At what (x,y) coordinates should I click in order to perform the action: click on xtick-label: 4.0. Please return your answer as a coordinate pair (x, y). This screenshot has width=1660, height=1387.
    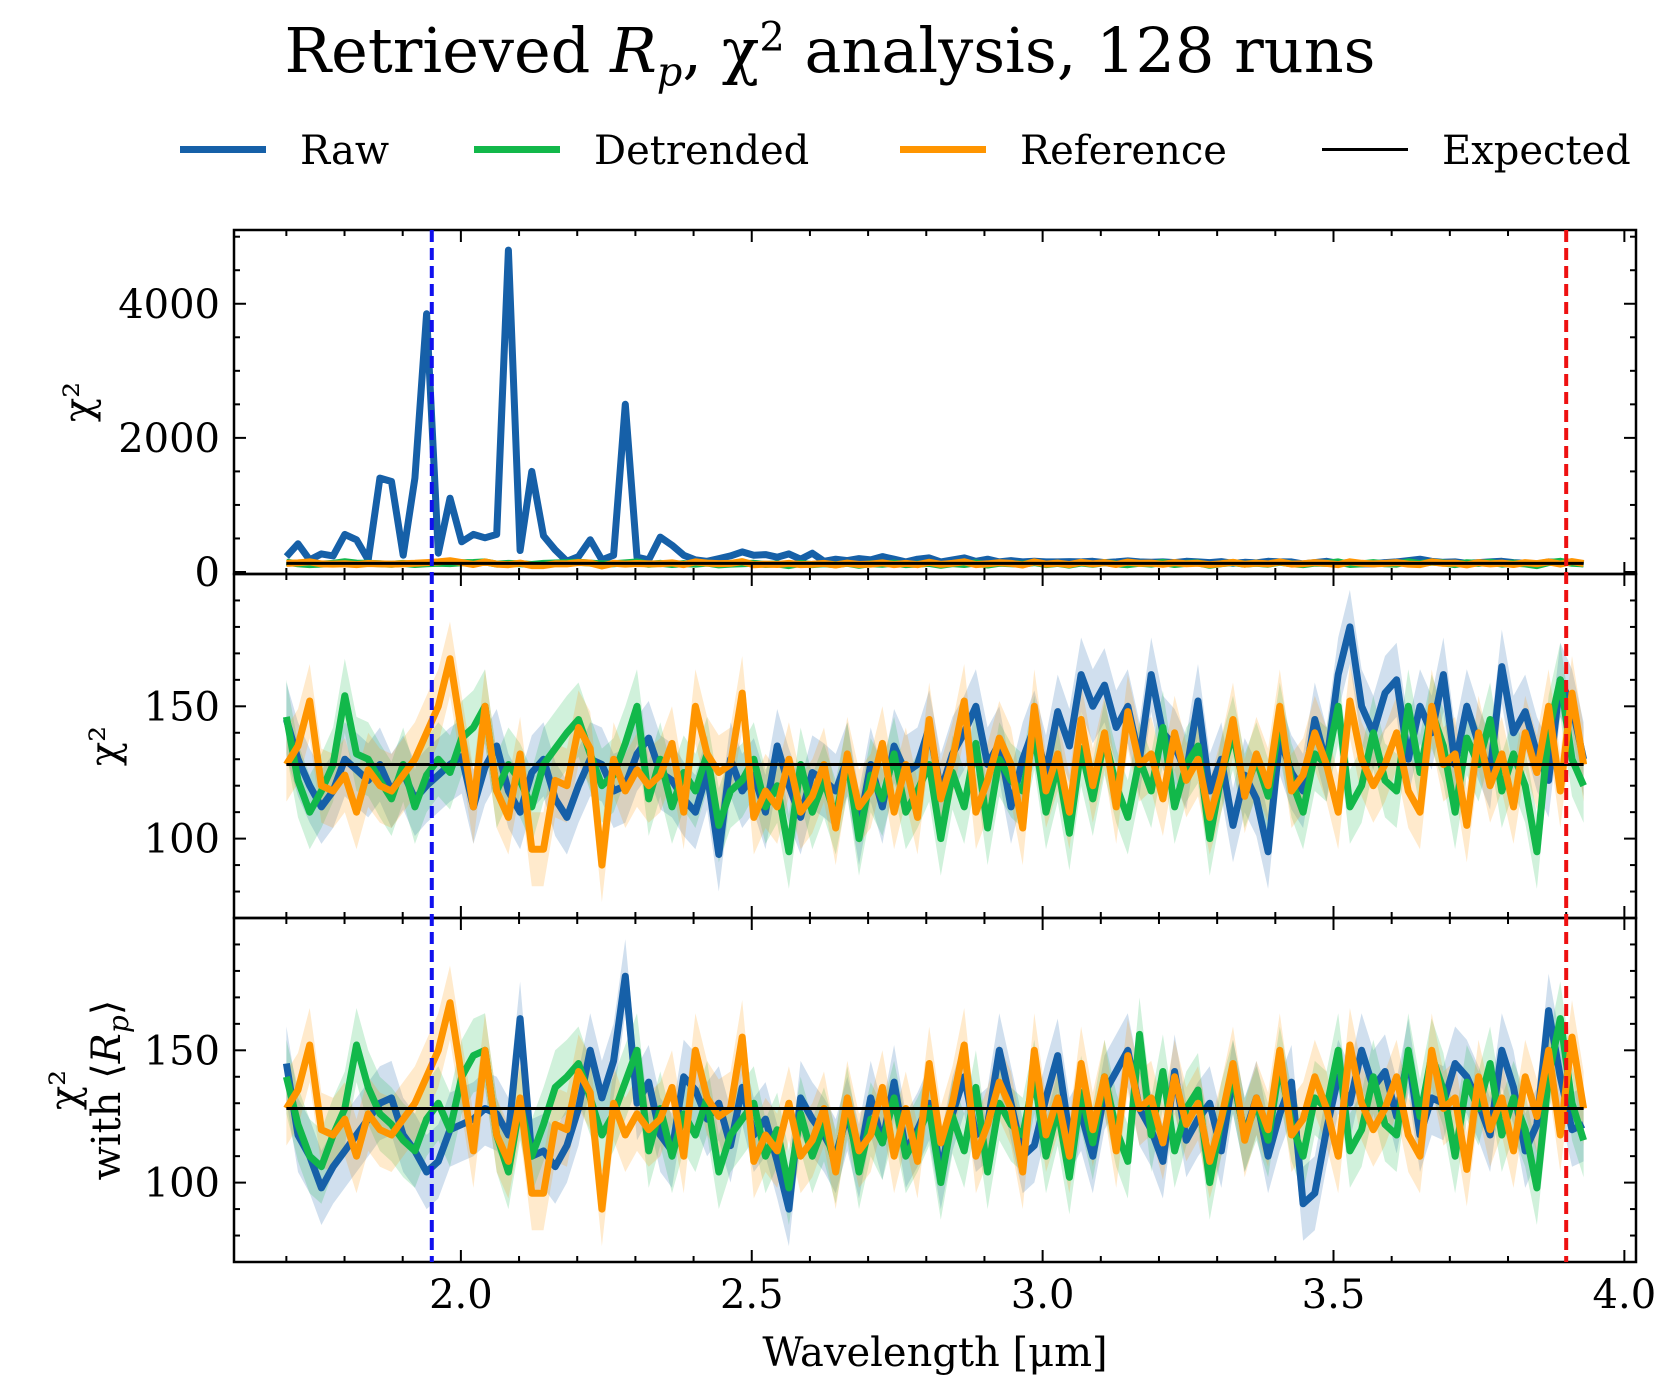
    Looking at the image, I should click on (1625, 1295).